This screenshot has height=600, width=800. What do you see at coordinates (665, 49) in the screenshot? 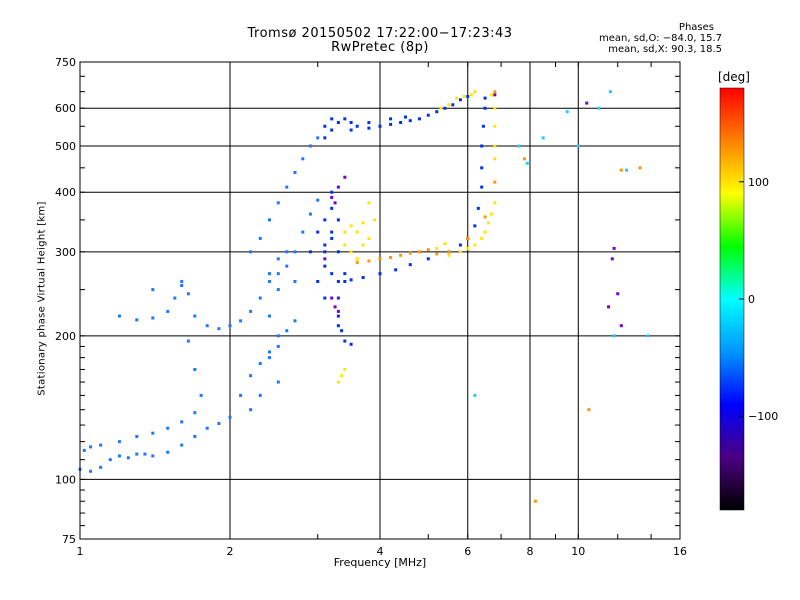
I see `phases-x-stats: mean, sd,X: 90.3, 18.5` at bounding box center [665, 49].